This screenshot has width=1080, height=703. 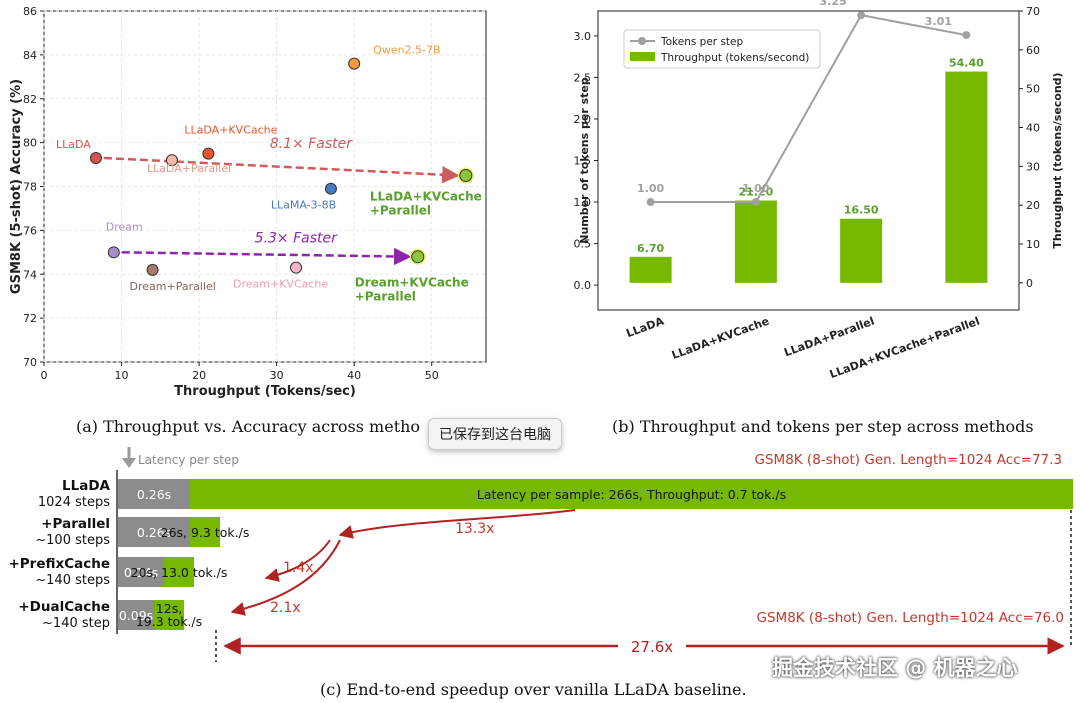 I want to click on bar-ytick-right-label: 50, so click(x=1033, y=89).